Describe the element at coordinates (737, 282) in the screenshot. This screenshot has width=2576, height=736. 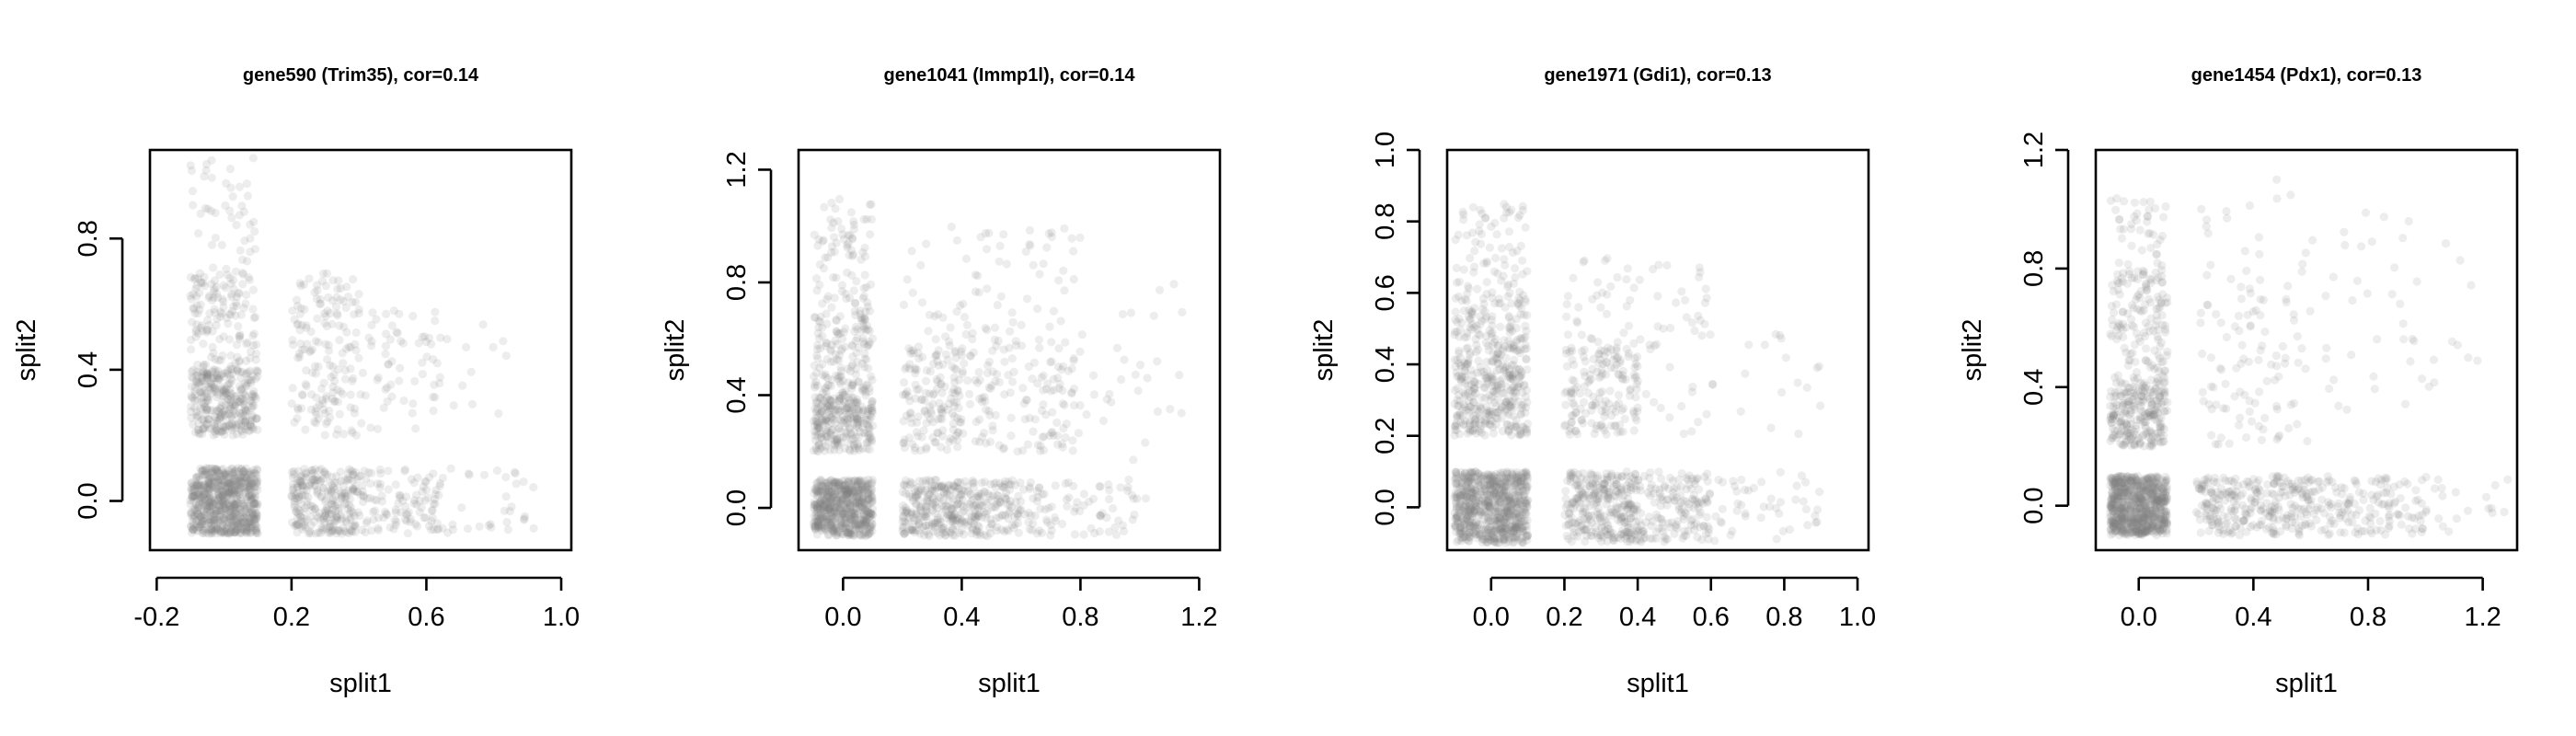
I see `y-tick-label: 0.8` at that location.